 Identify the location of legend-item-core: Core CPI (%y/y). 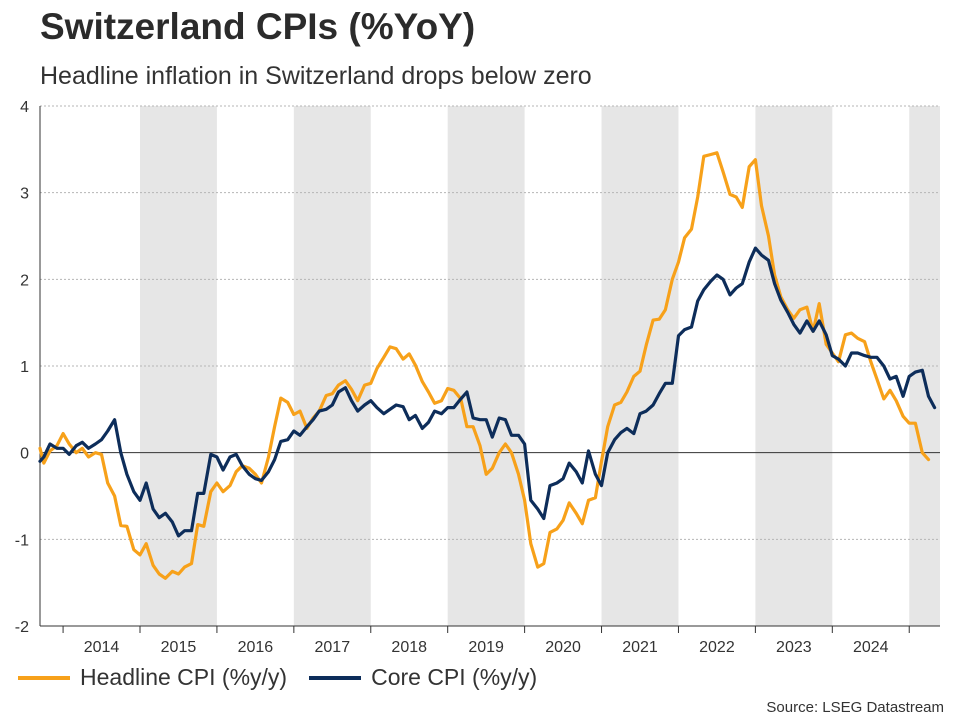
(423, 677).